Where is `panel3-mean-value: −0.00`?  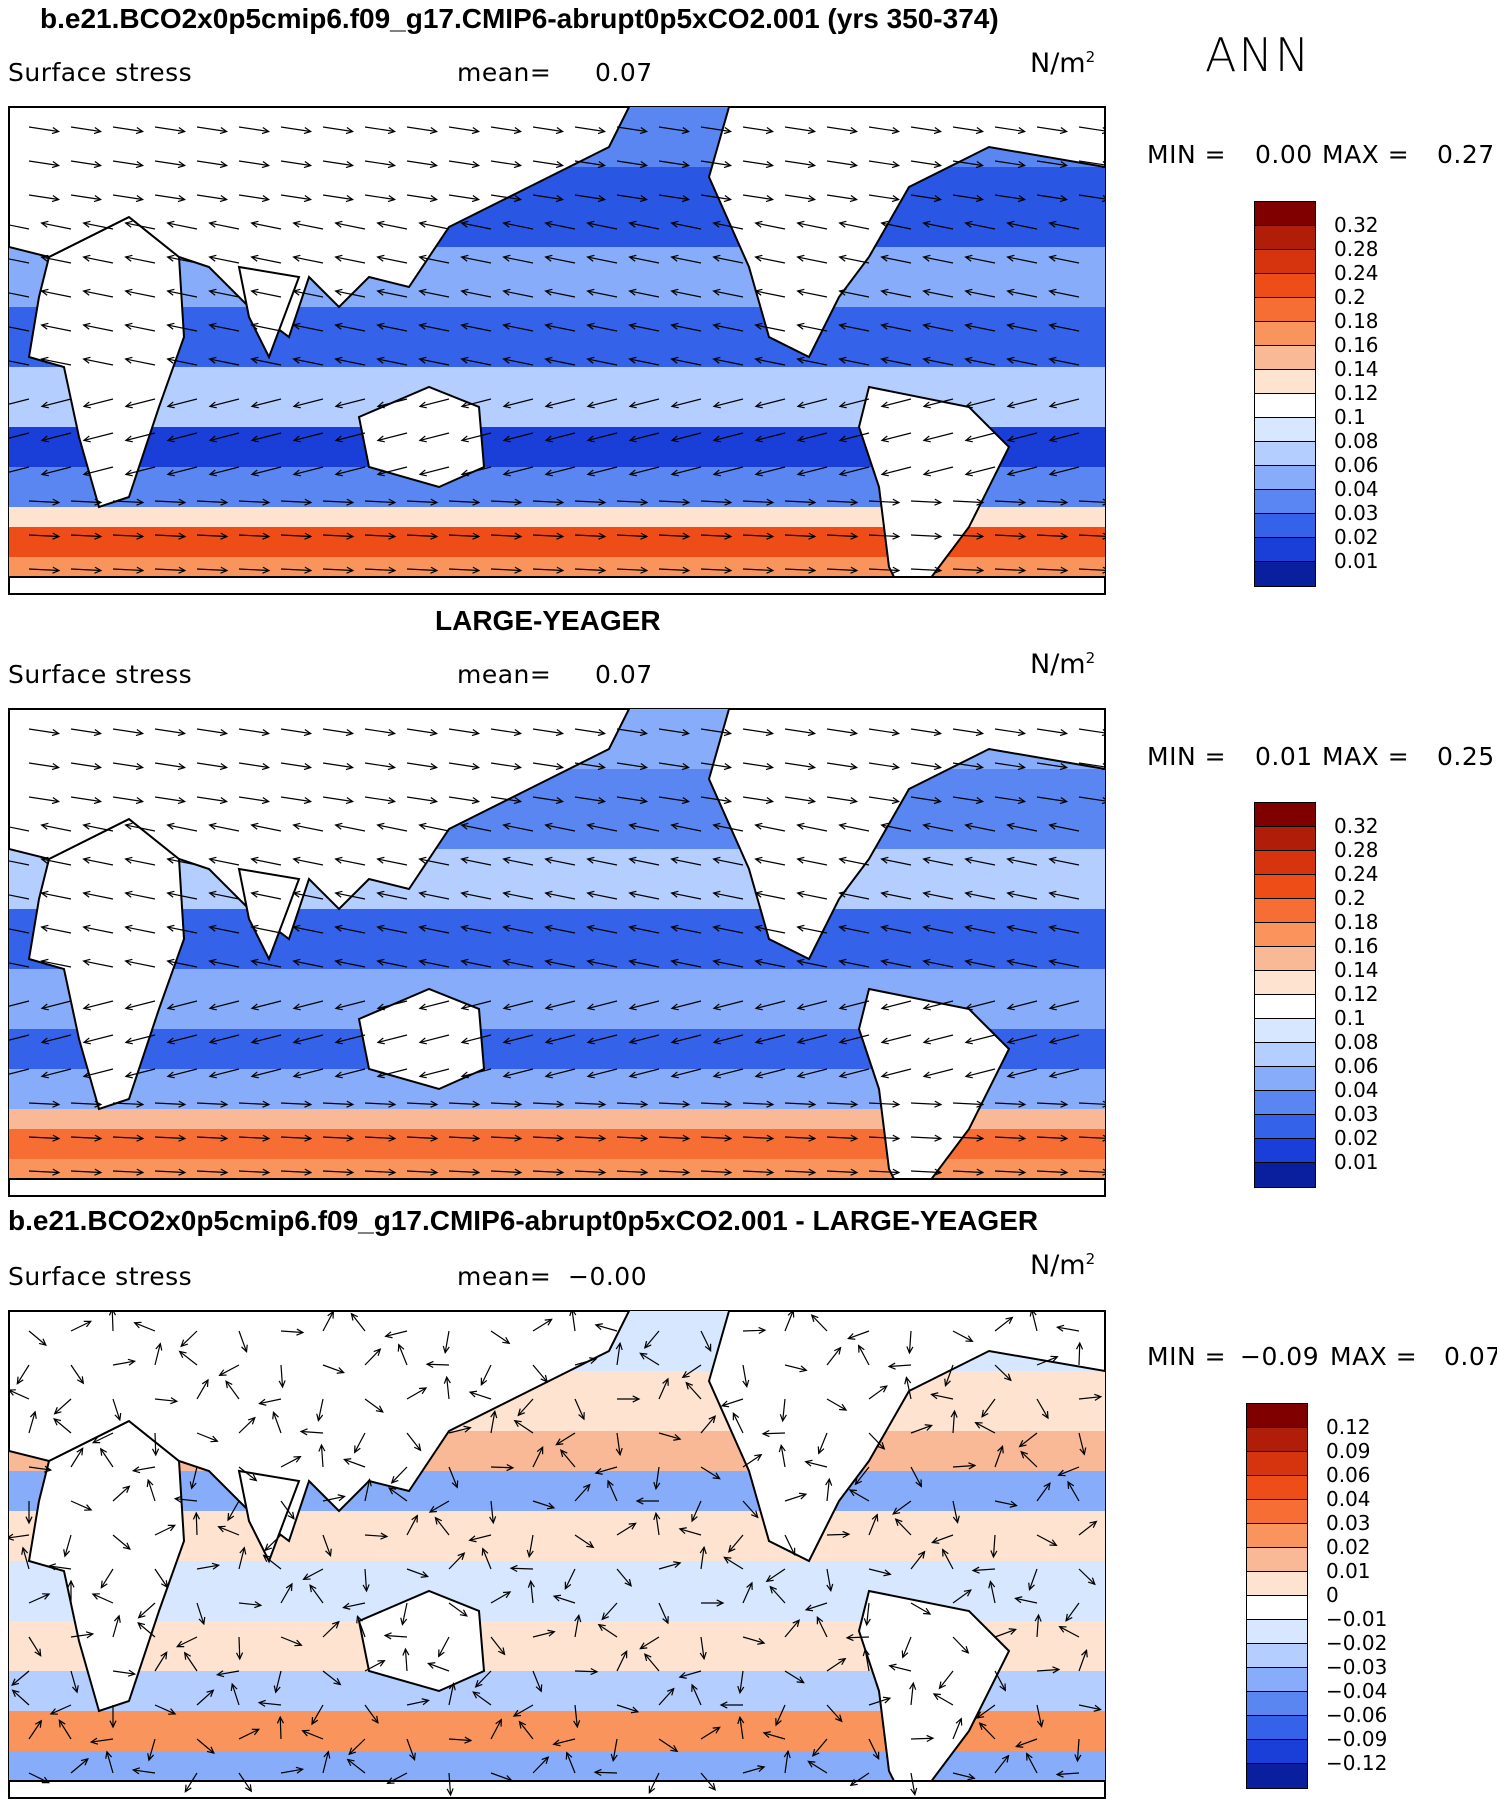
panel3-mean-value: −0.00 is located at coordinates (608, 1276).